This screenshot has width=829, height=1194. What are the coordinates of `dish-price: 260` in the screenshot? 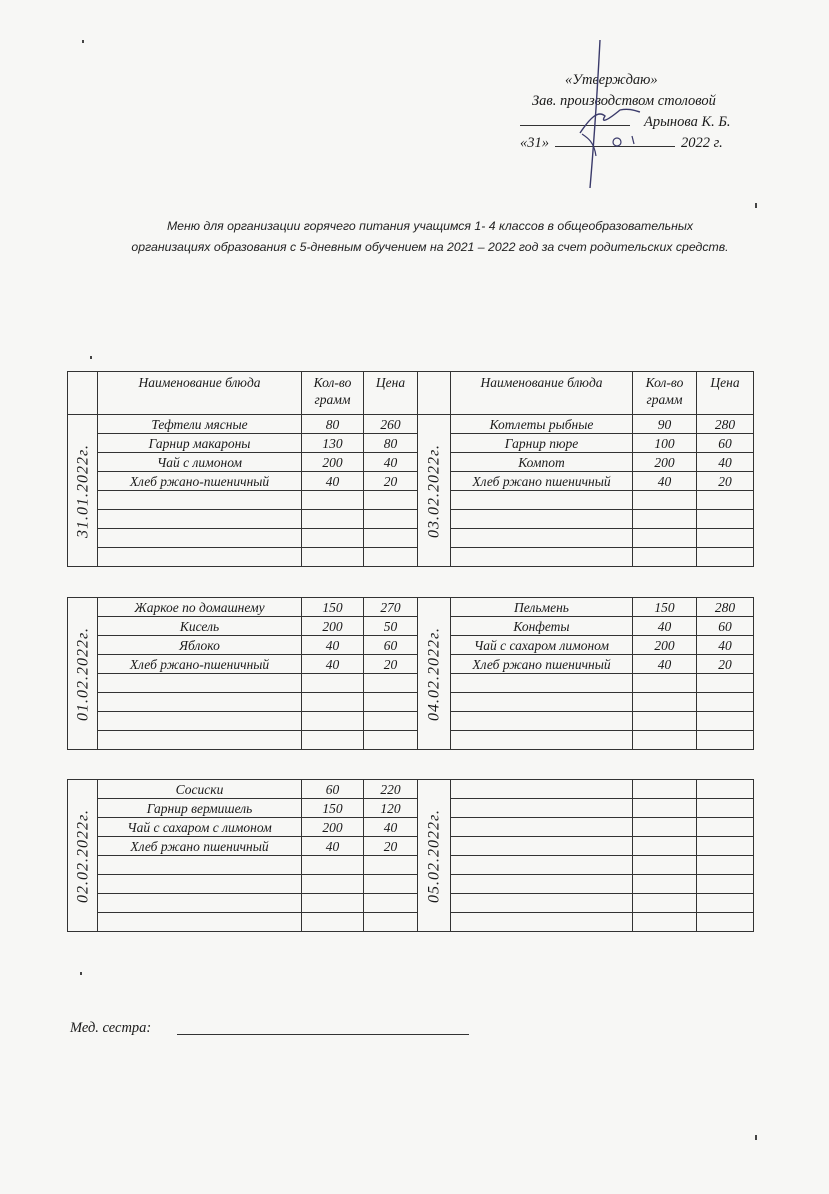 It's located at (390, 424).